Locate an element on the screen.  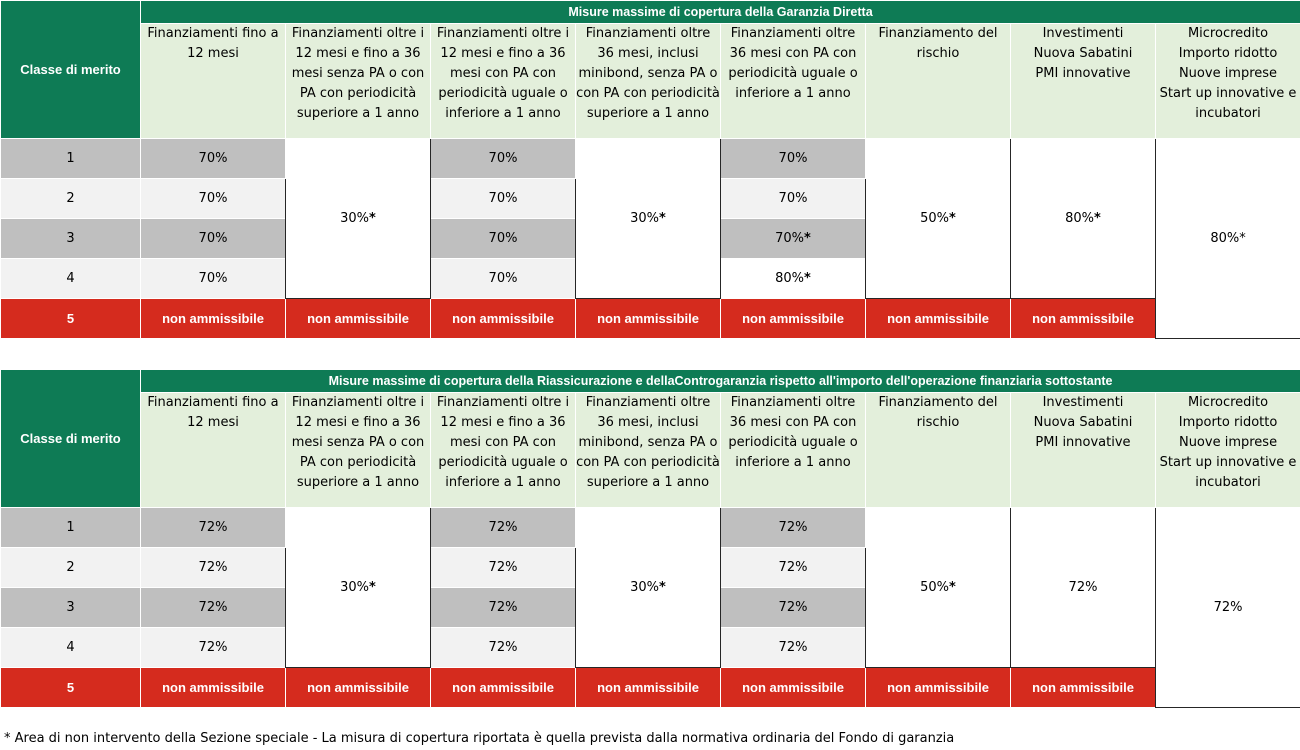
table-row: 2 70% 70% 70% is located at coordinates (650, 198).